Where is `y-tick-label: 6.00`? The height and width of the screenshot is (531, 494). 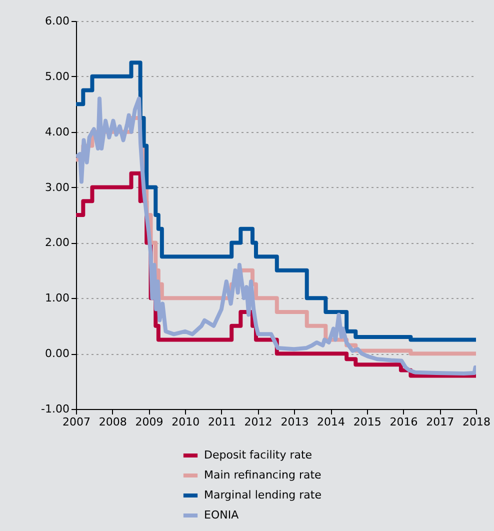
y-tick-label: 6.00 is located at coordinates (57, 21).